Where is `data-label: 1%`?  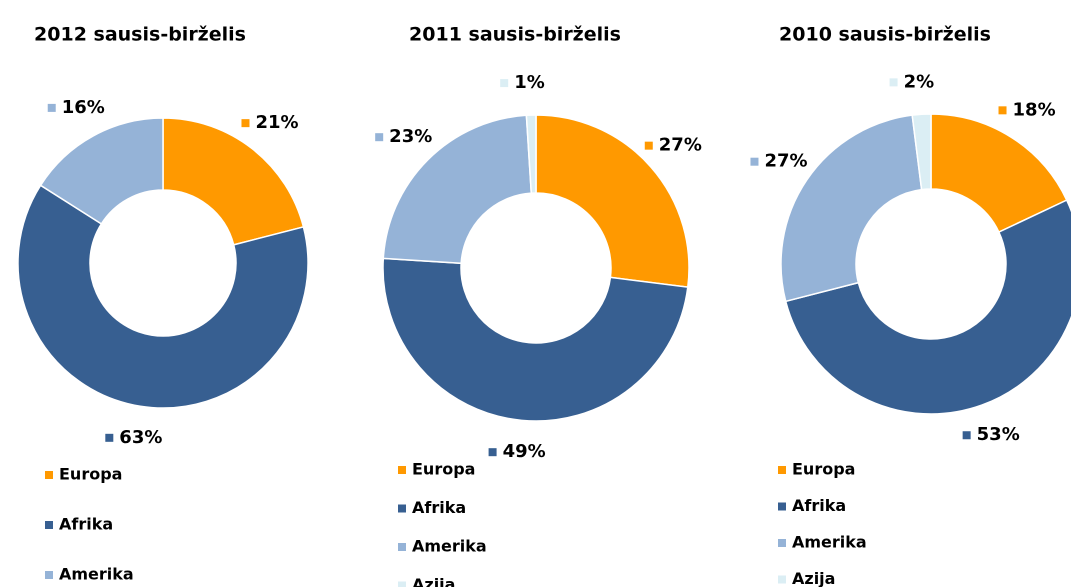 data-label: 1% is located at coordinates (529, 82).